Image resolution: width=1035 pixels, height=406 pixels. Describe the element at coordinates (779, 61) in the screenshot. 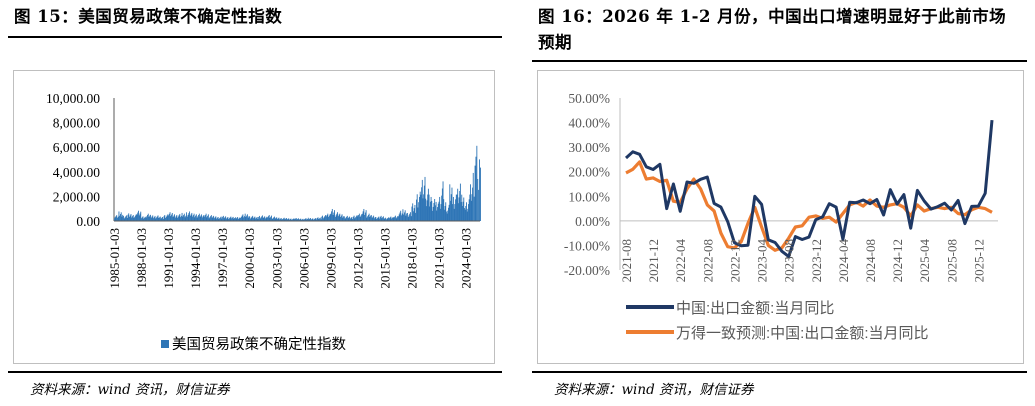

I see `title-rule` at that location.